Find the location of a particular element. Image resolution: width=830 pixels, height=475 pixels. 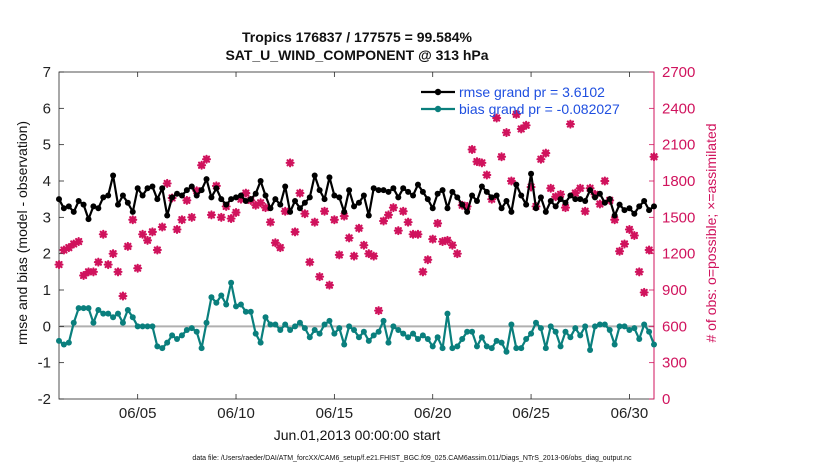

y-tick-label-right: 300 is located at coordinates (674, 363).